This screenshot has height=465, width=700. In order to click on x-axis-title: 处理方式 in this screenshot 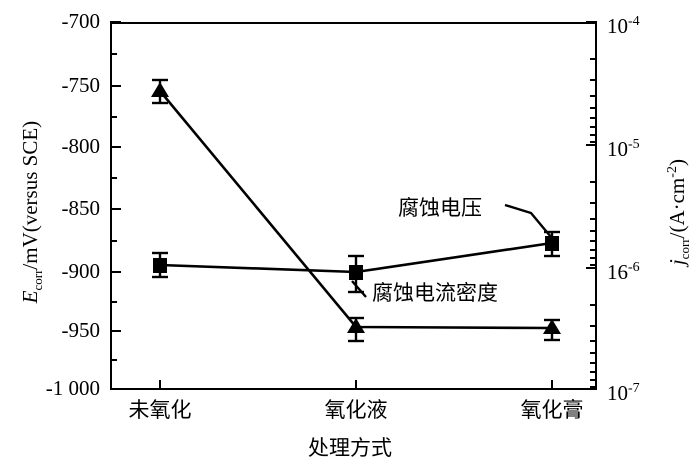, I will do `click(350, 448)`.